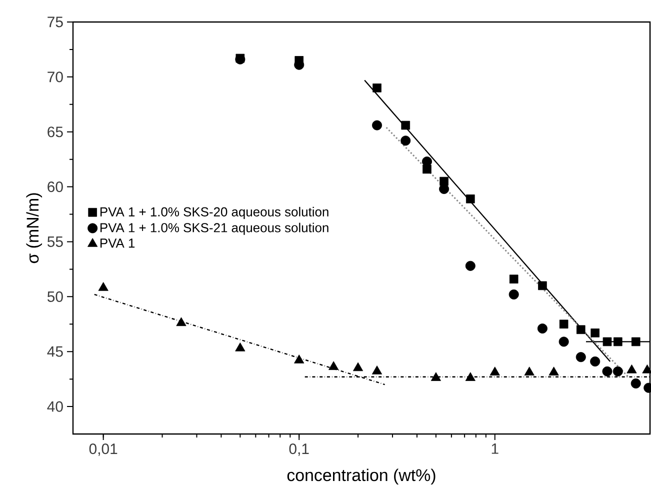 This screenshot has width=651, height=499. Describe the element at coordinates (214, 228) in the screenshot. I see `legend-label: PVA 1 + 1.0% SKS-21 aqueous solution` at that location.